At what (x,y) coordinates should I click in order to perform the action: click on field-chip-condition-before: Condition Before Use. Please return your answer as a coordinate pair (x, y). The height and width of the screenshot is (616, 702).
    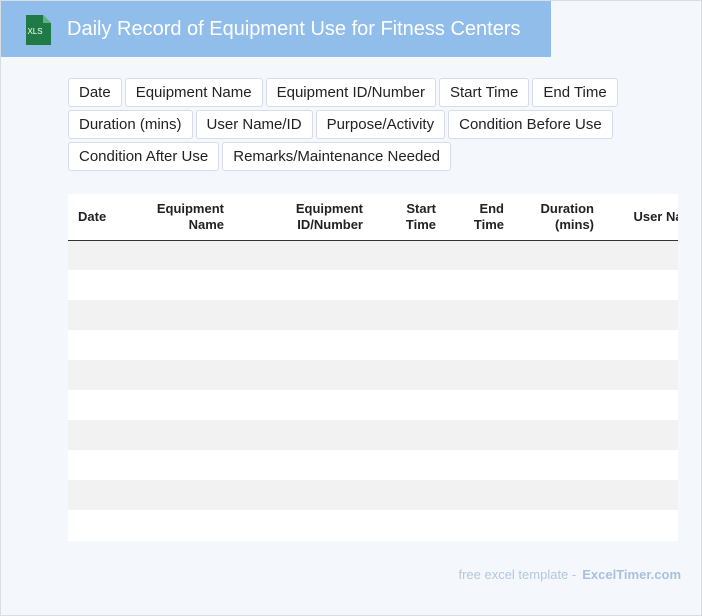
    Looking at the image, I should click on (530, 124).